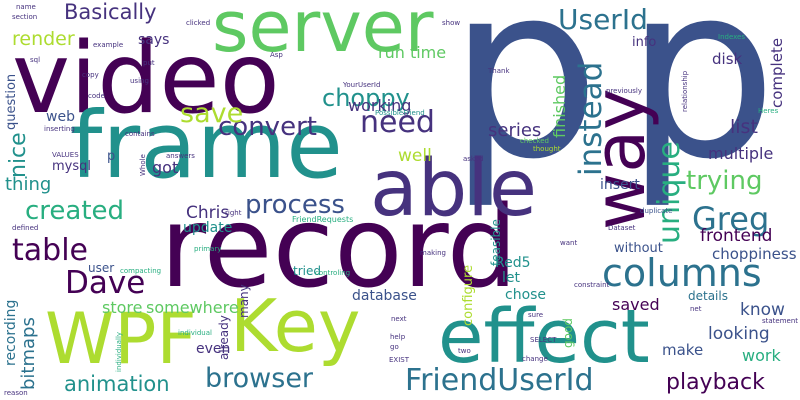  I want to click on word-SELECT: SELECT, so click(543, 340).